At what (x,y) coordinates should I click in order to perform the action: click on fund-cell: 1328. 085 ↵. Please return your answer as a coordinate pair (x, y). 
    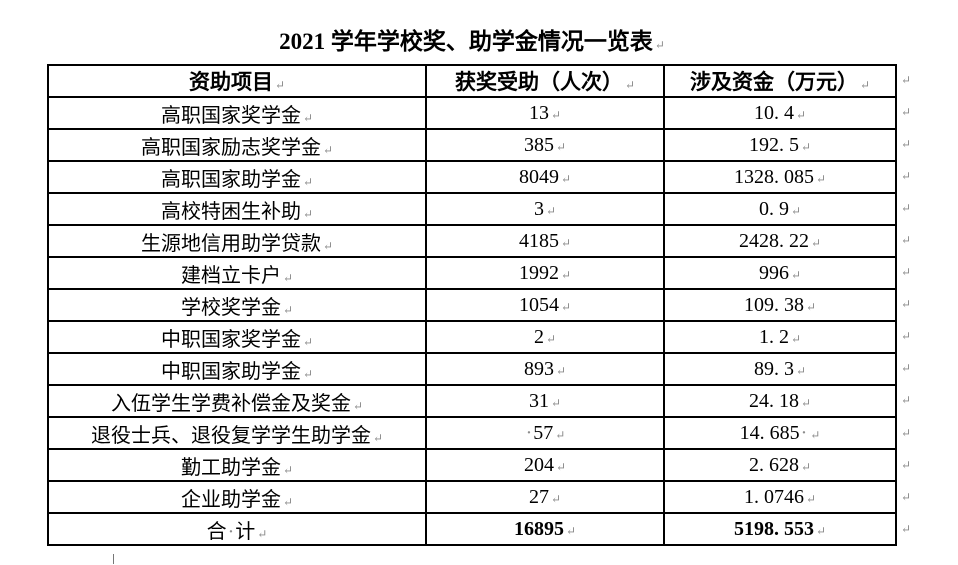
    Looking at the image, I should click on (780, 177).